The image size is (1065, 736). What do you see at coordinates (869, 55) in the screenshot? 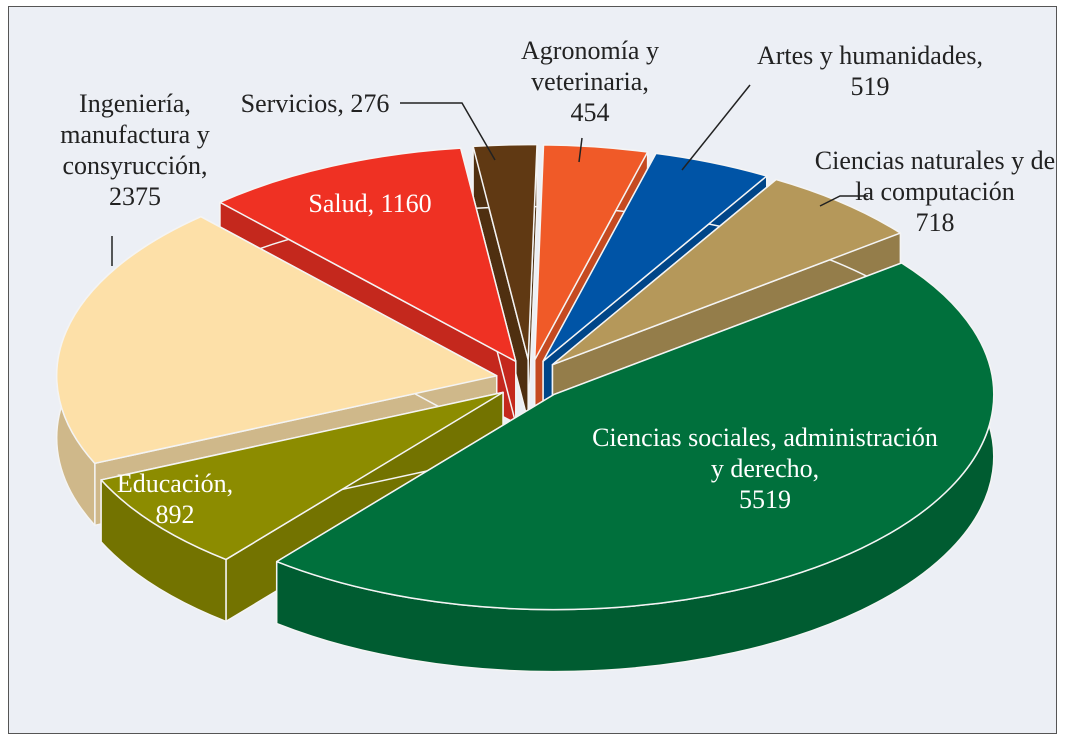
I see `label-name: Artes y humanidades,` at bounding box center [869, 55].